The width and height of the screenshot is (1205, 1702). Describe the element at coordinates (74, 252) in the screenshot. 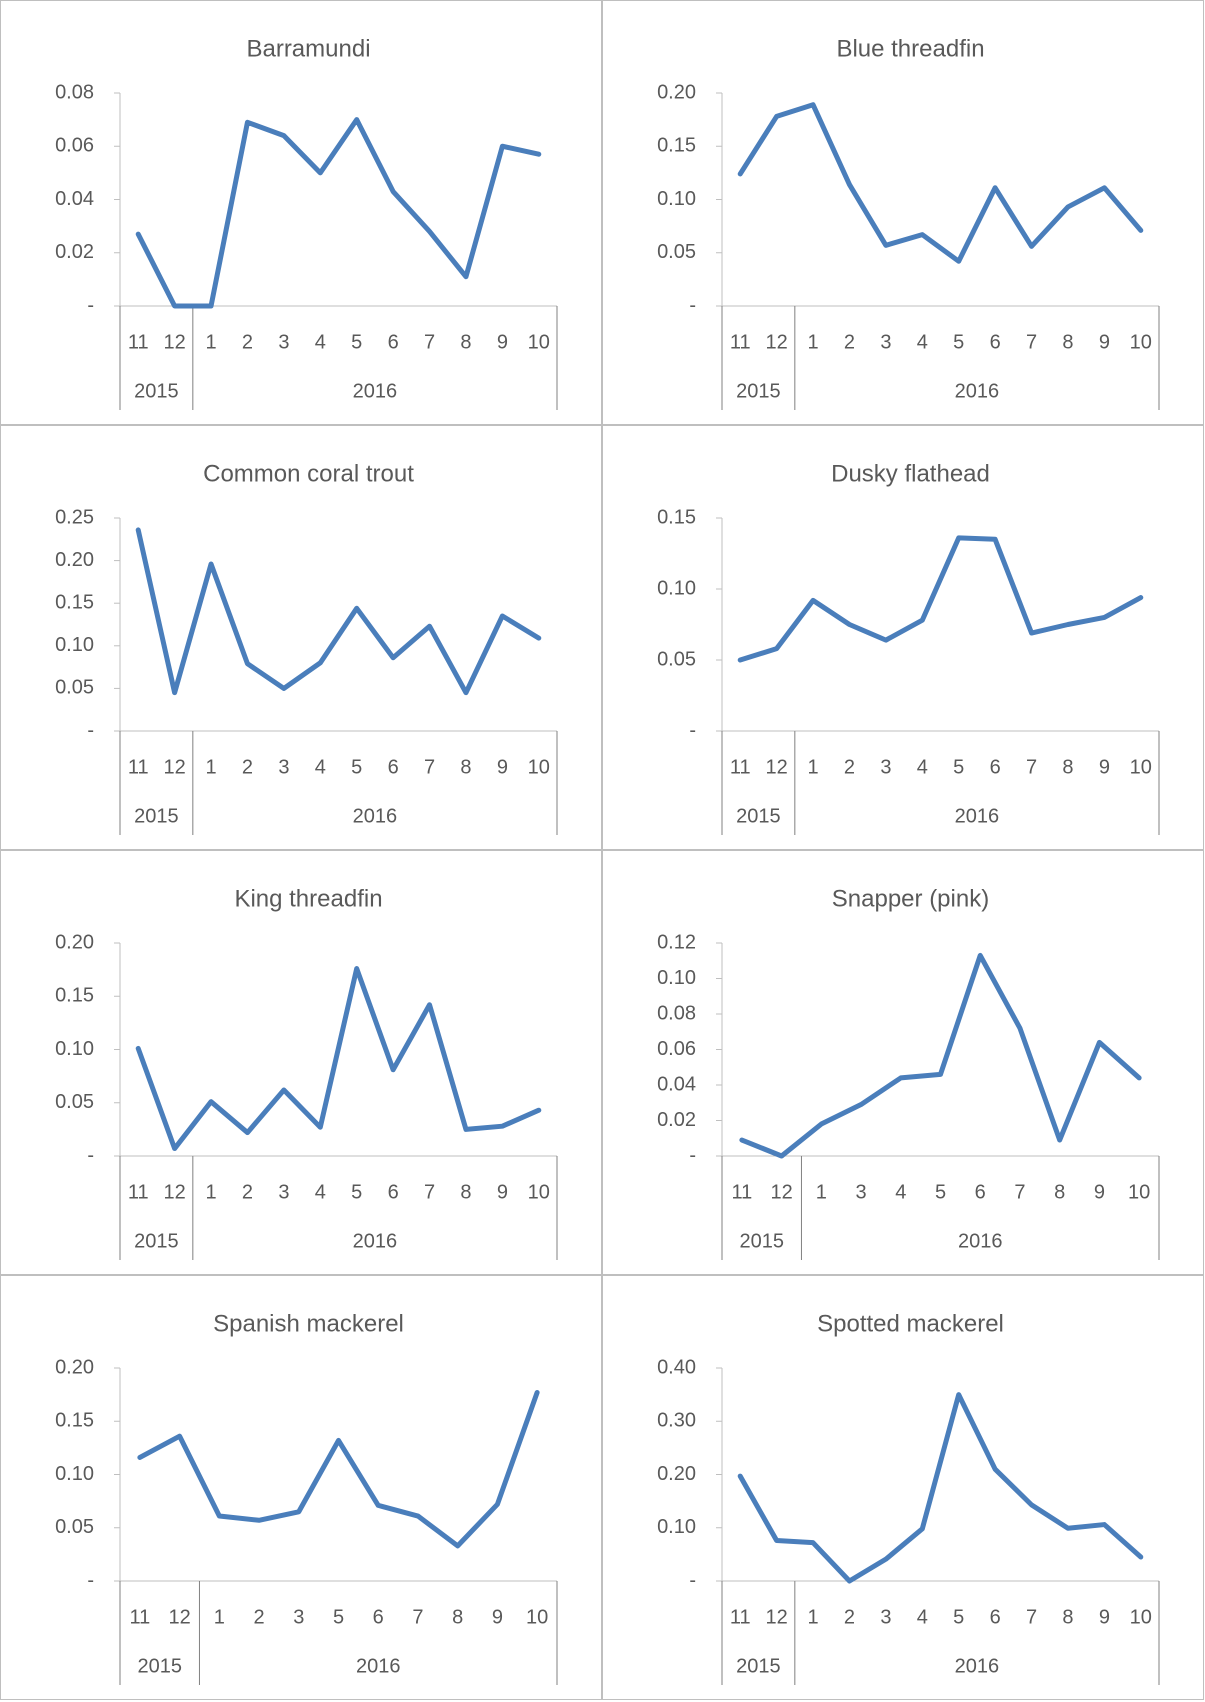

I see `y-tick-label: 0.02` at that location.